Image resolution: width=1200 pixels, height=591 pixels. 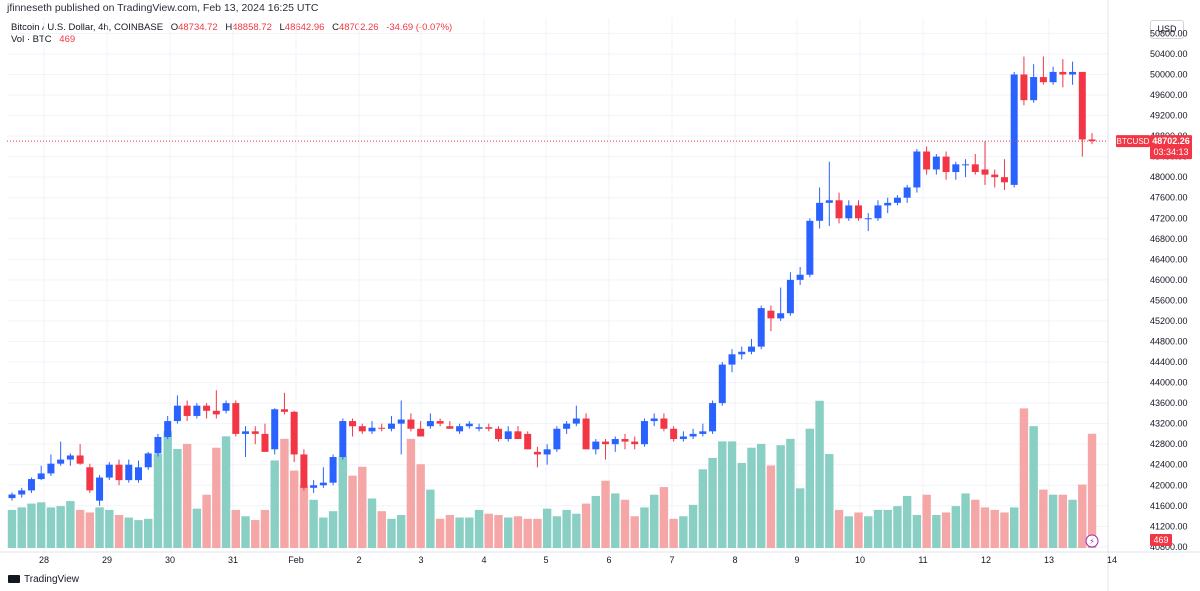 What do you see at coordinates (483, 560) in the screenshot?
I see `x-tick-label: 4` at bounding box center [483, 560].